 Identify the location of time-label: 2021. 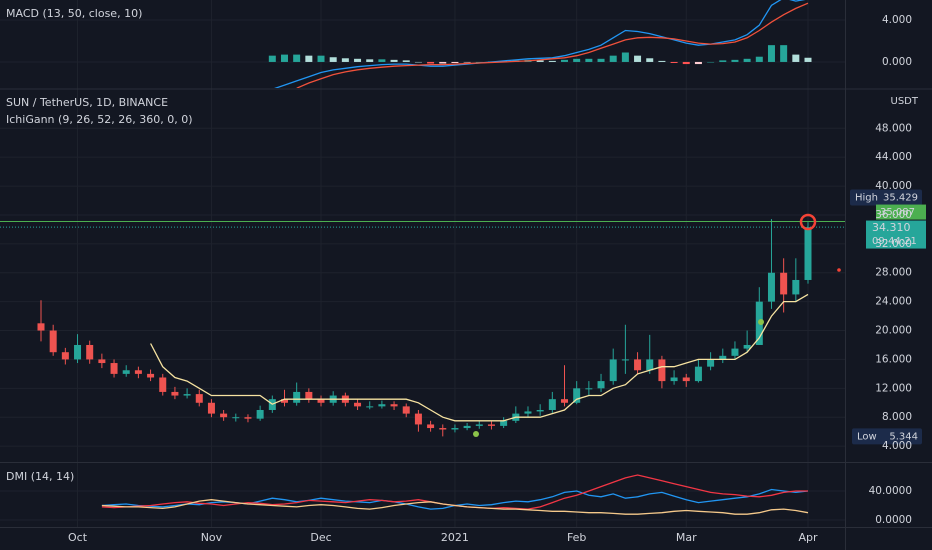
(455, 537).